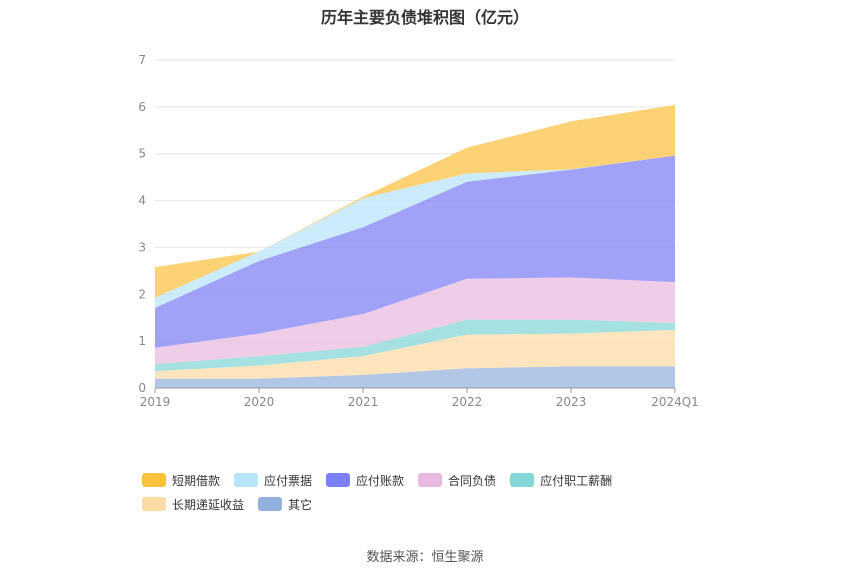  Describe the element at coordinates (425, 557) in the screenshot. I see `source-note: 数据来源：恒生聚源` at that location.